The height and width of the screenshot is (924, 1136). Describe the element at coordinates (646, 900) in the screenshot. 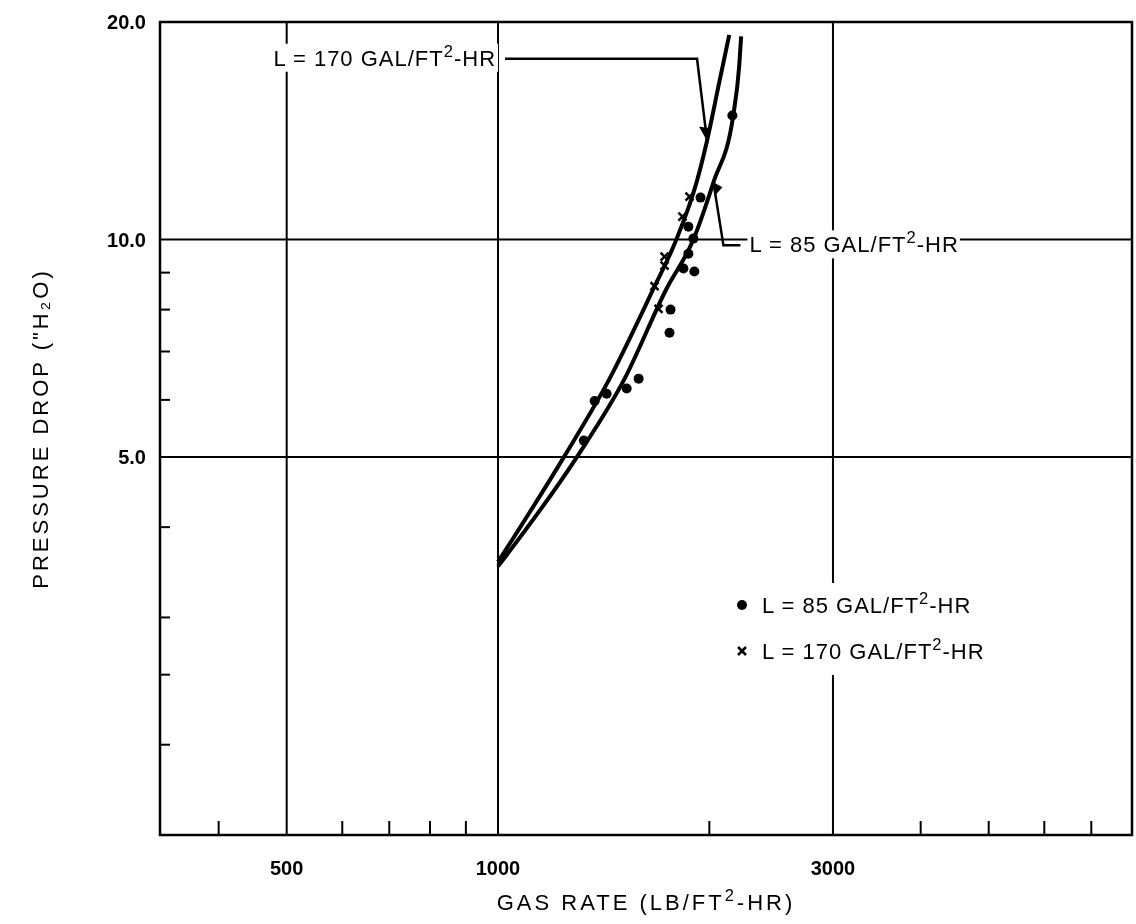

I see `x-axis-title: GAS RATE (LB/FT$^{2}$-HR)` at that location.